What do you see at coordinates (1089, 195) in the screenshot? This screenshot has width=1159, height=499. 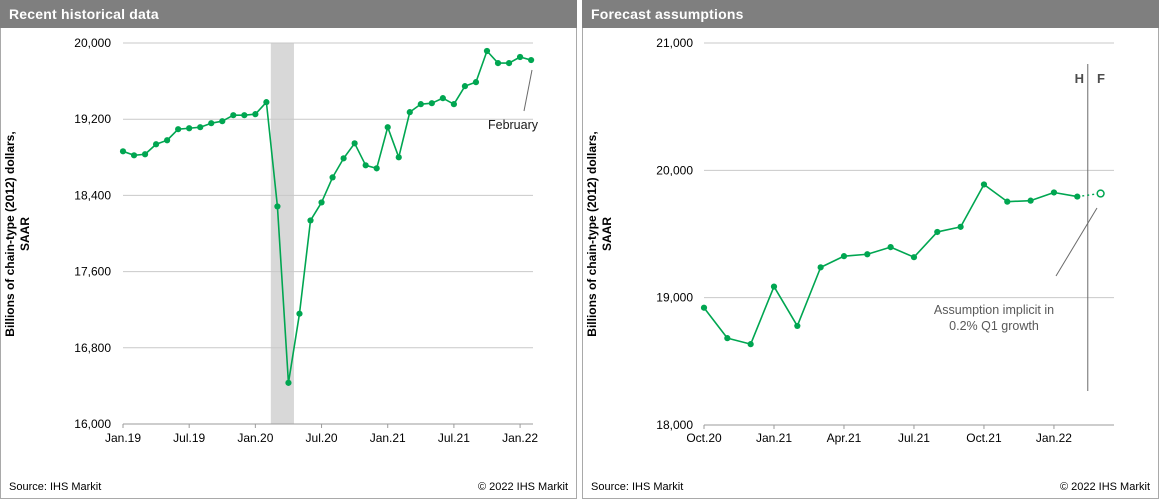 I see `forecast-dotted-segment` at bounding box center [1089, 195].